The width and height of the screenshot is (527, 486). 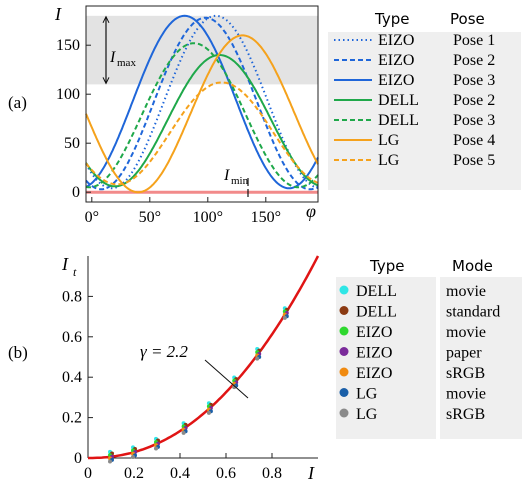 I want to click on panel-a-legend-bg, so click(x=424, y=111).